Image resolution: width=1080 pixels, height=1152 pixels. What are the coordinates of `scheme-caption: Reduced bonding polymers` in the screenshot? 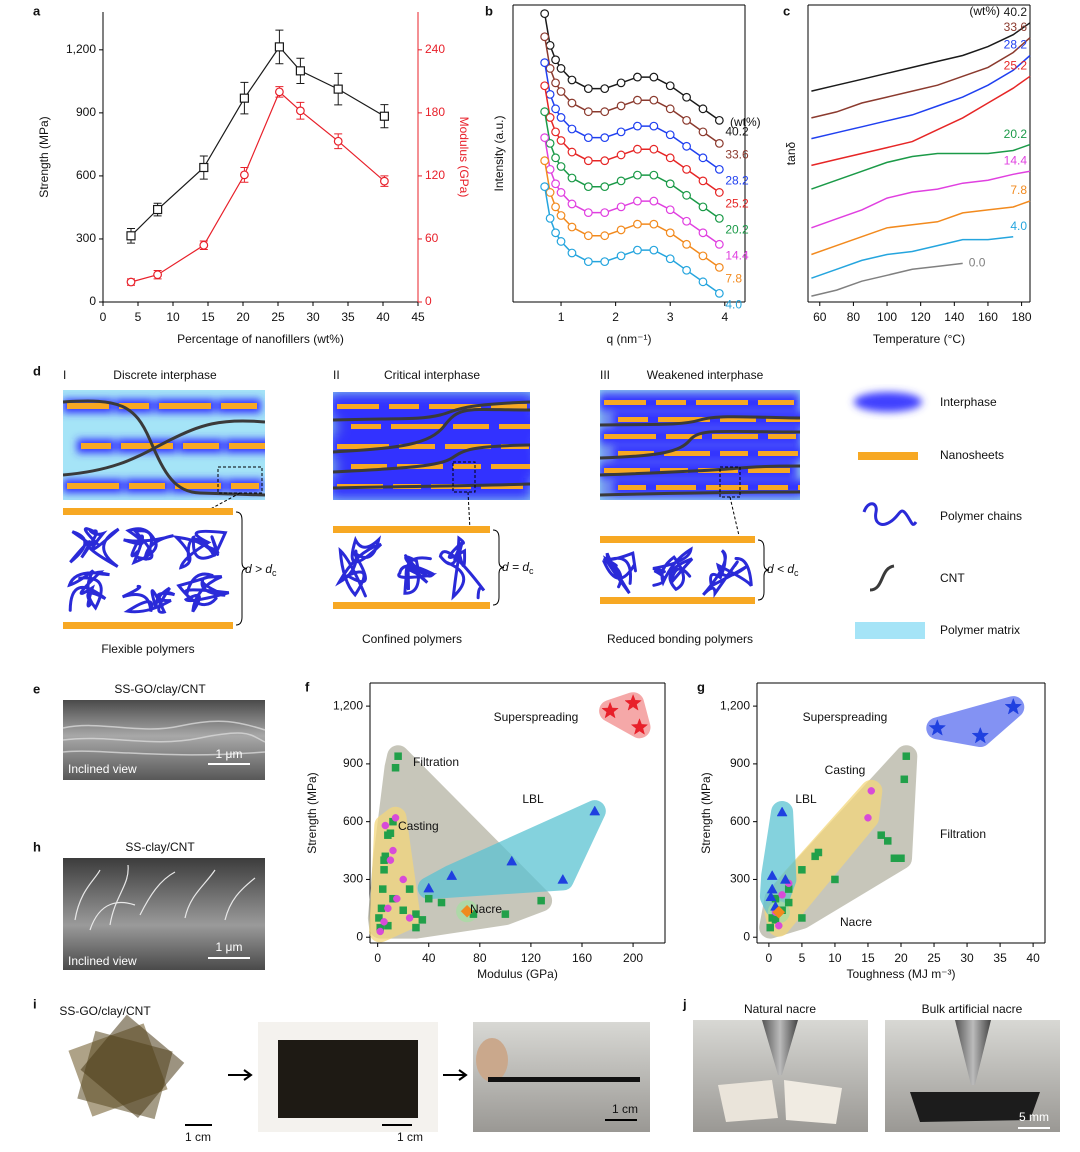 It's located at (680, 639).